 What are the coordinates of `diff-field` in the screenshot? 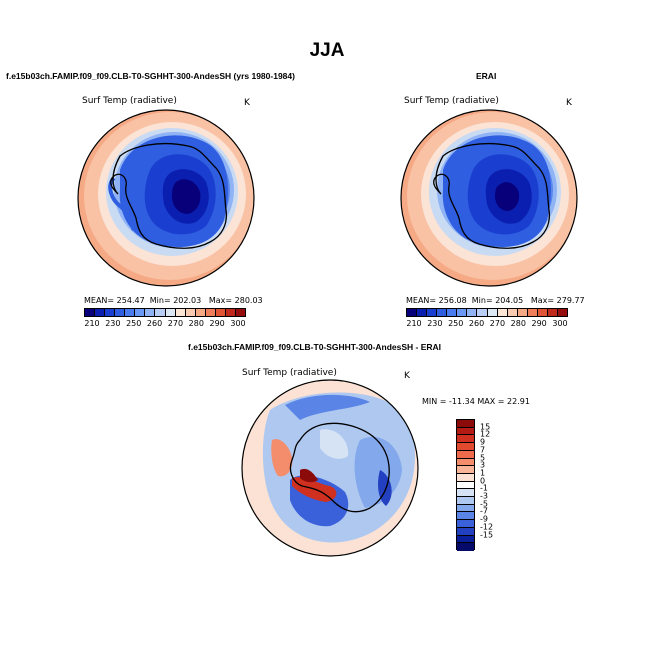 It's located at (330, 468).